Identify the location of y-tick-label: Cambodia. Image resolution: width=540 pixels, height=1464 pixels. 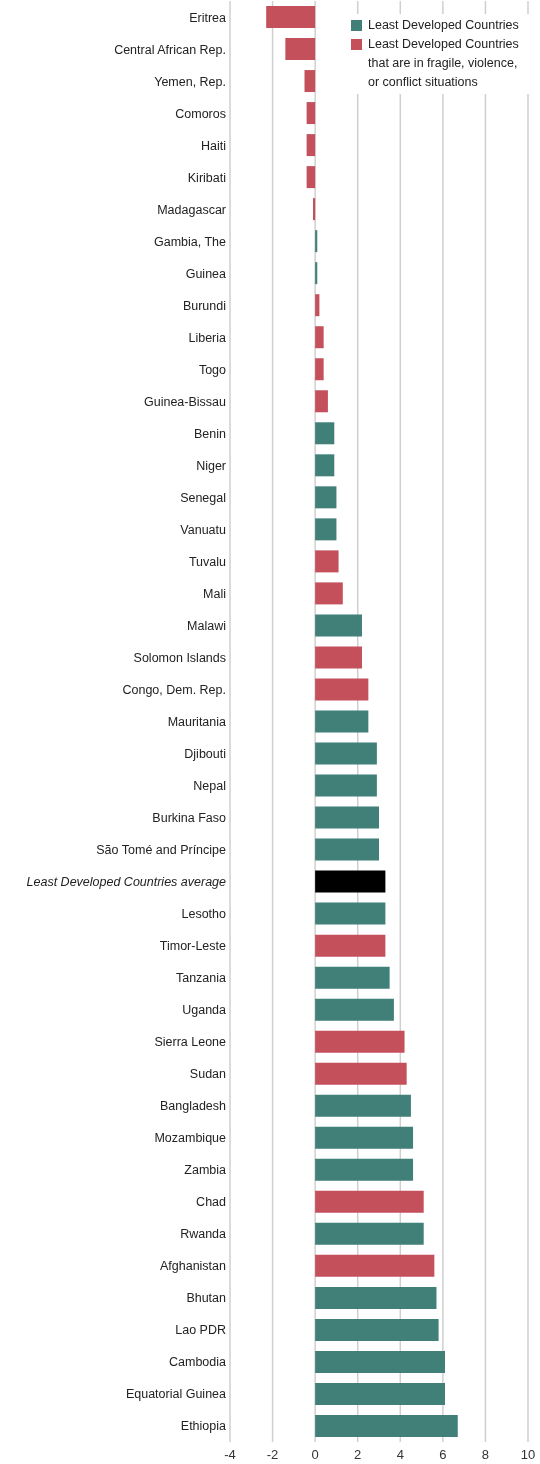
(198, 1362).